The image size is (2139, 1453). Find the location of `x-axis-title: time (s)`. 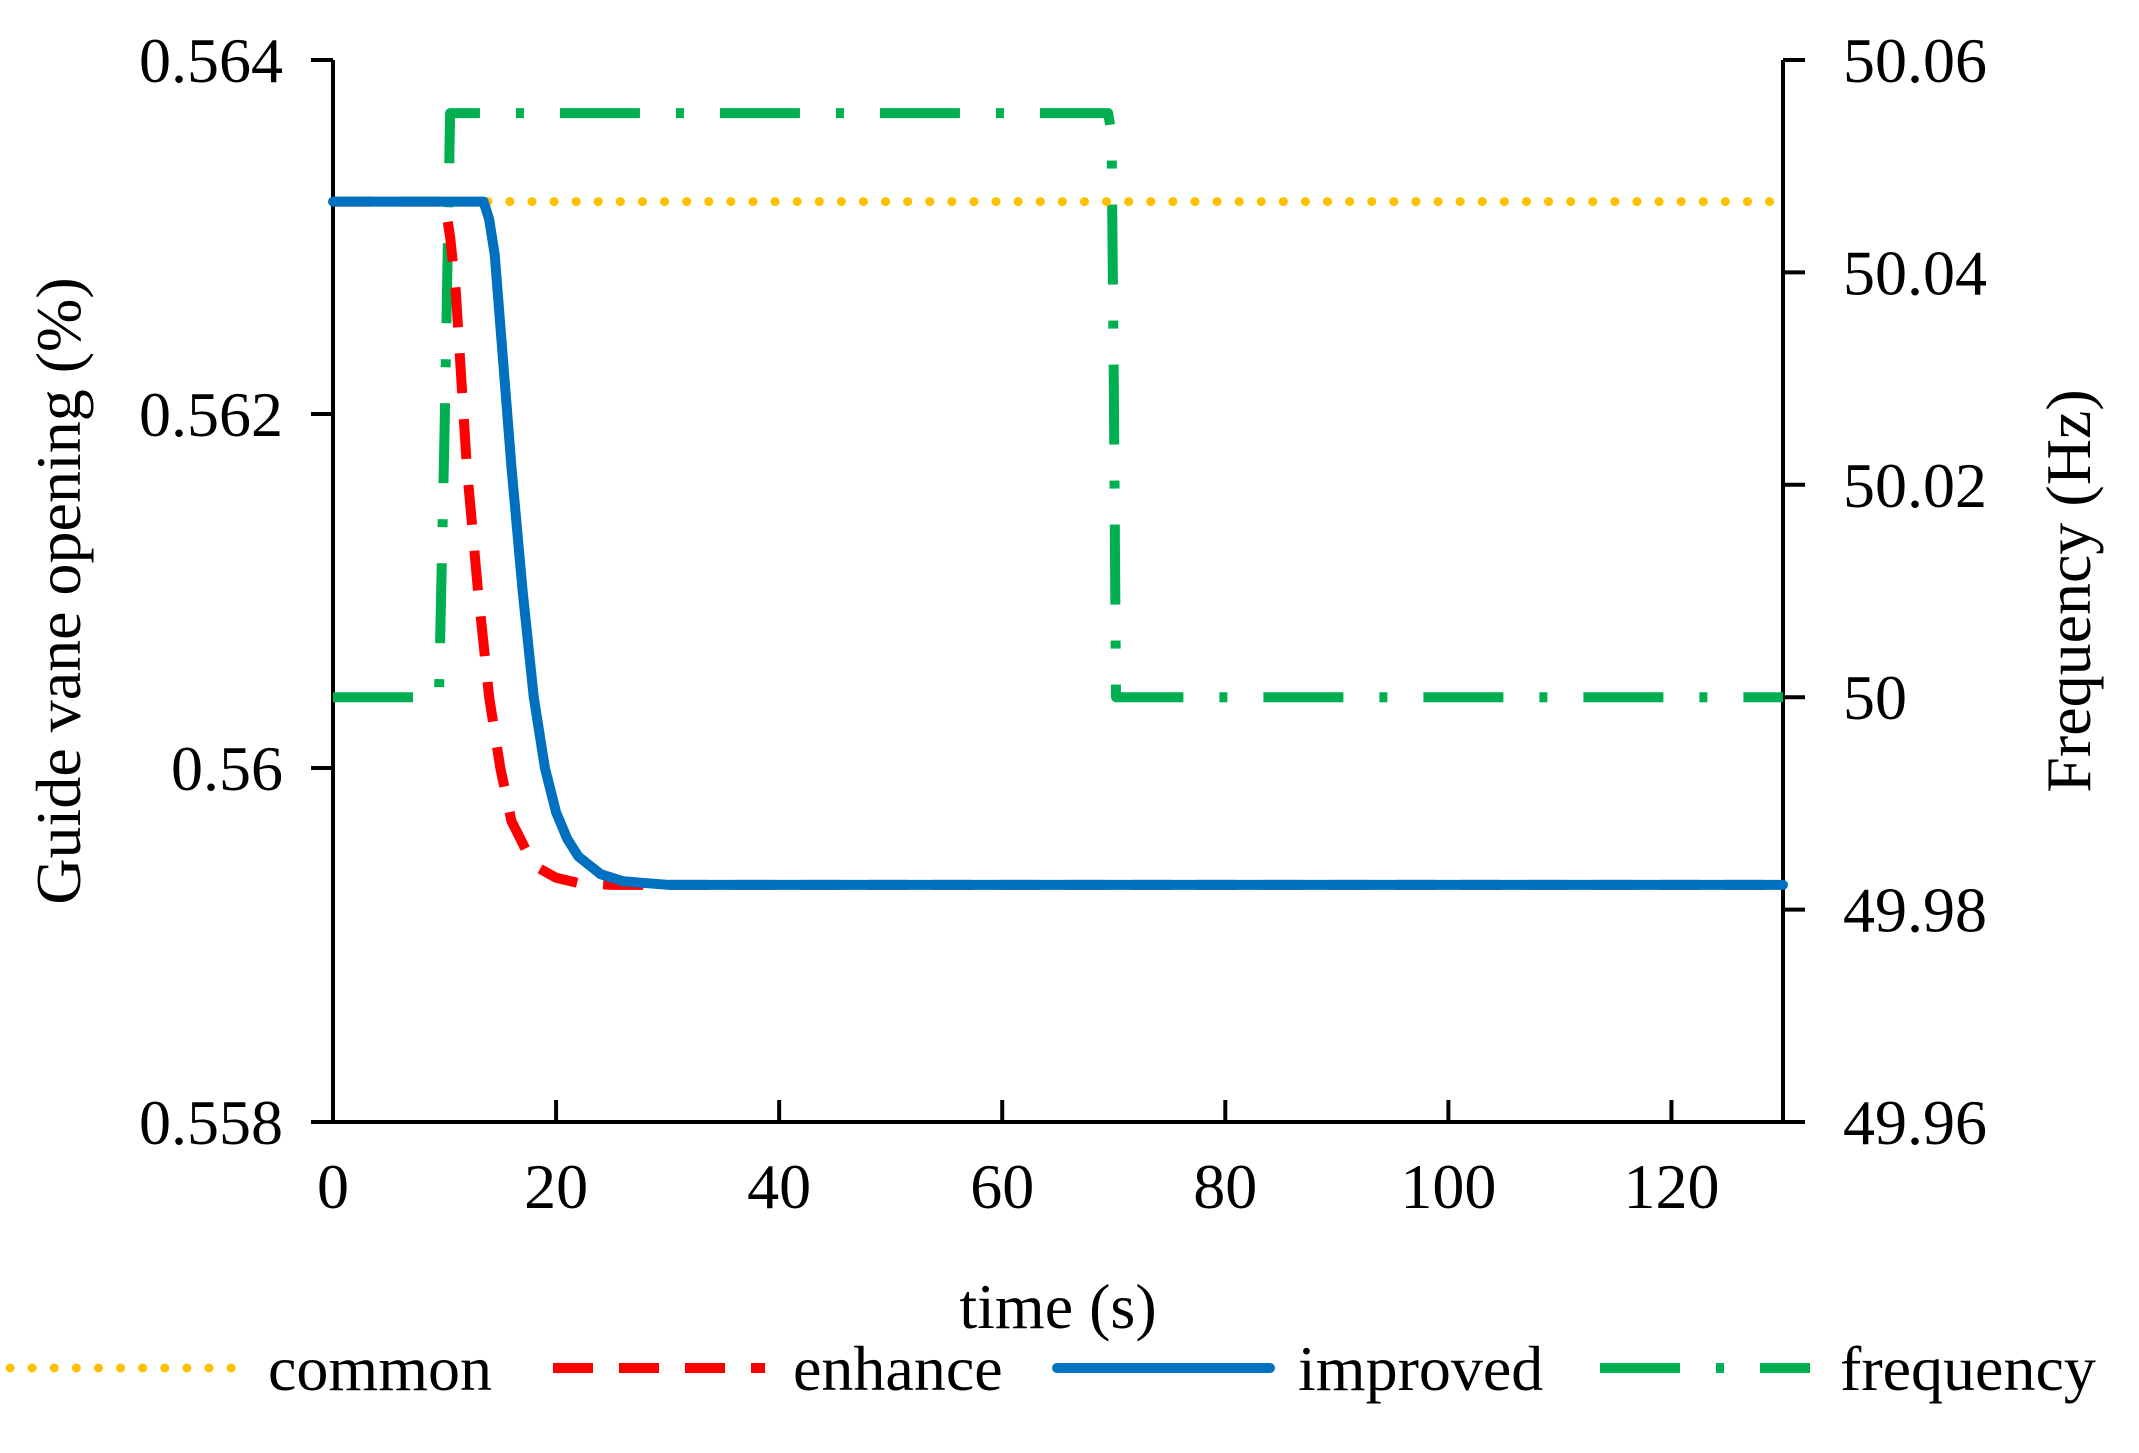

x-axis-title: time (s) is located at coordinates (1057, 1306).